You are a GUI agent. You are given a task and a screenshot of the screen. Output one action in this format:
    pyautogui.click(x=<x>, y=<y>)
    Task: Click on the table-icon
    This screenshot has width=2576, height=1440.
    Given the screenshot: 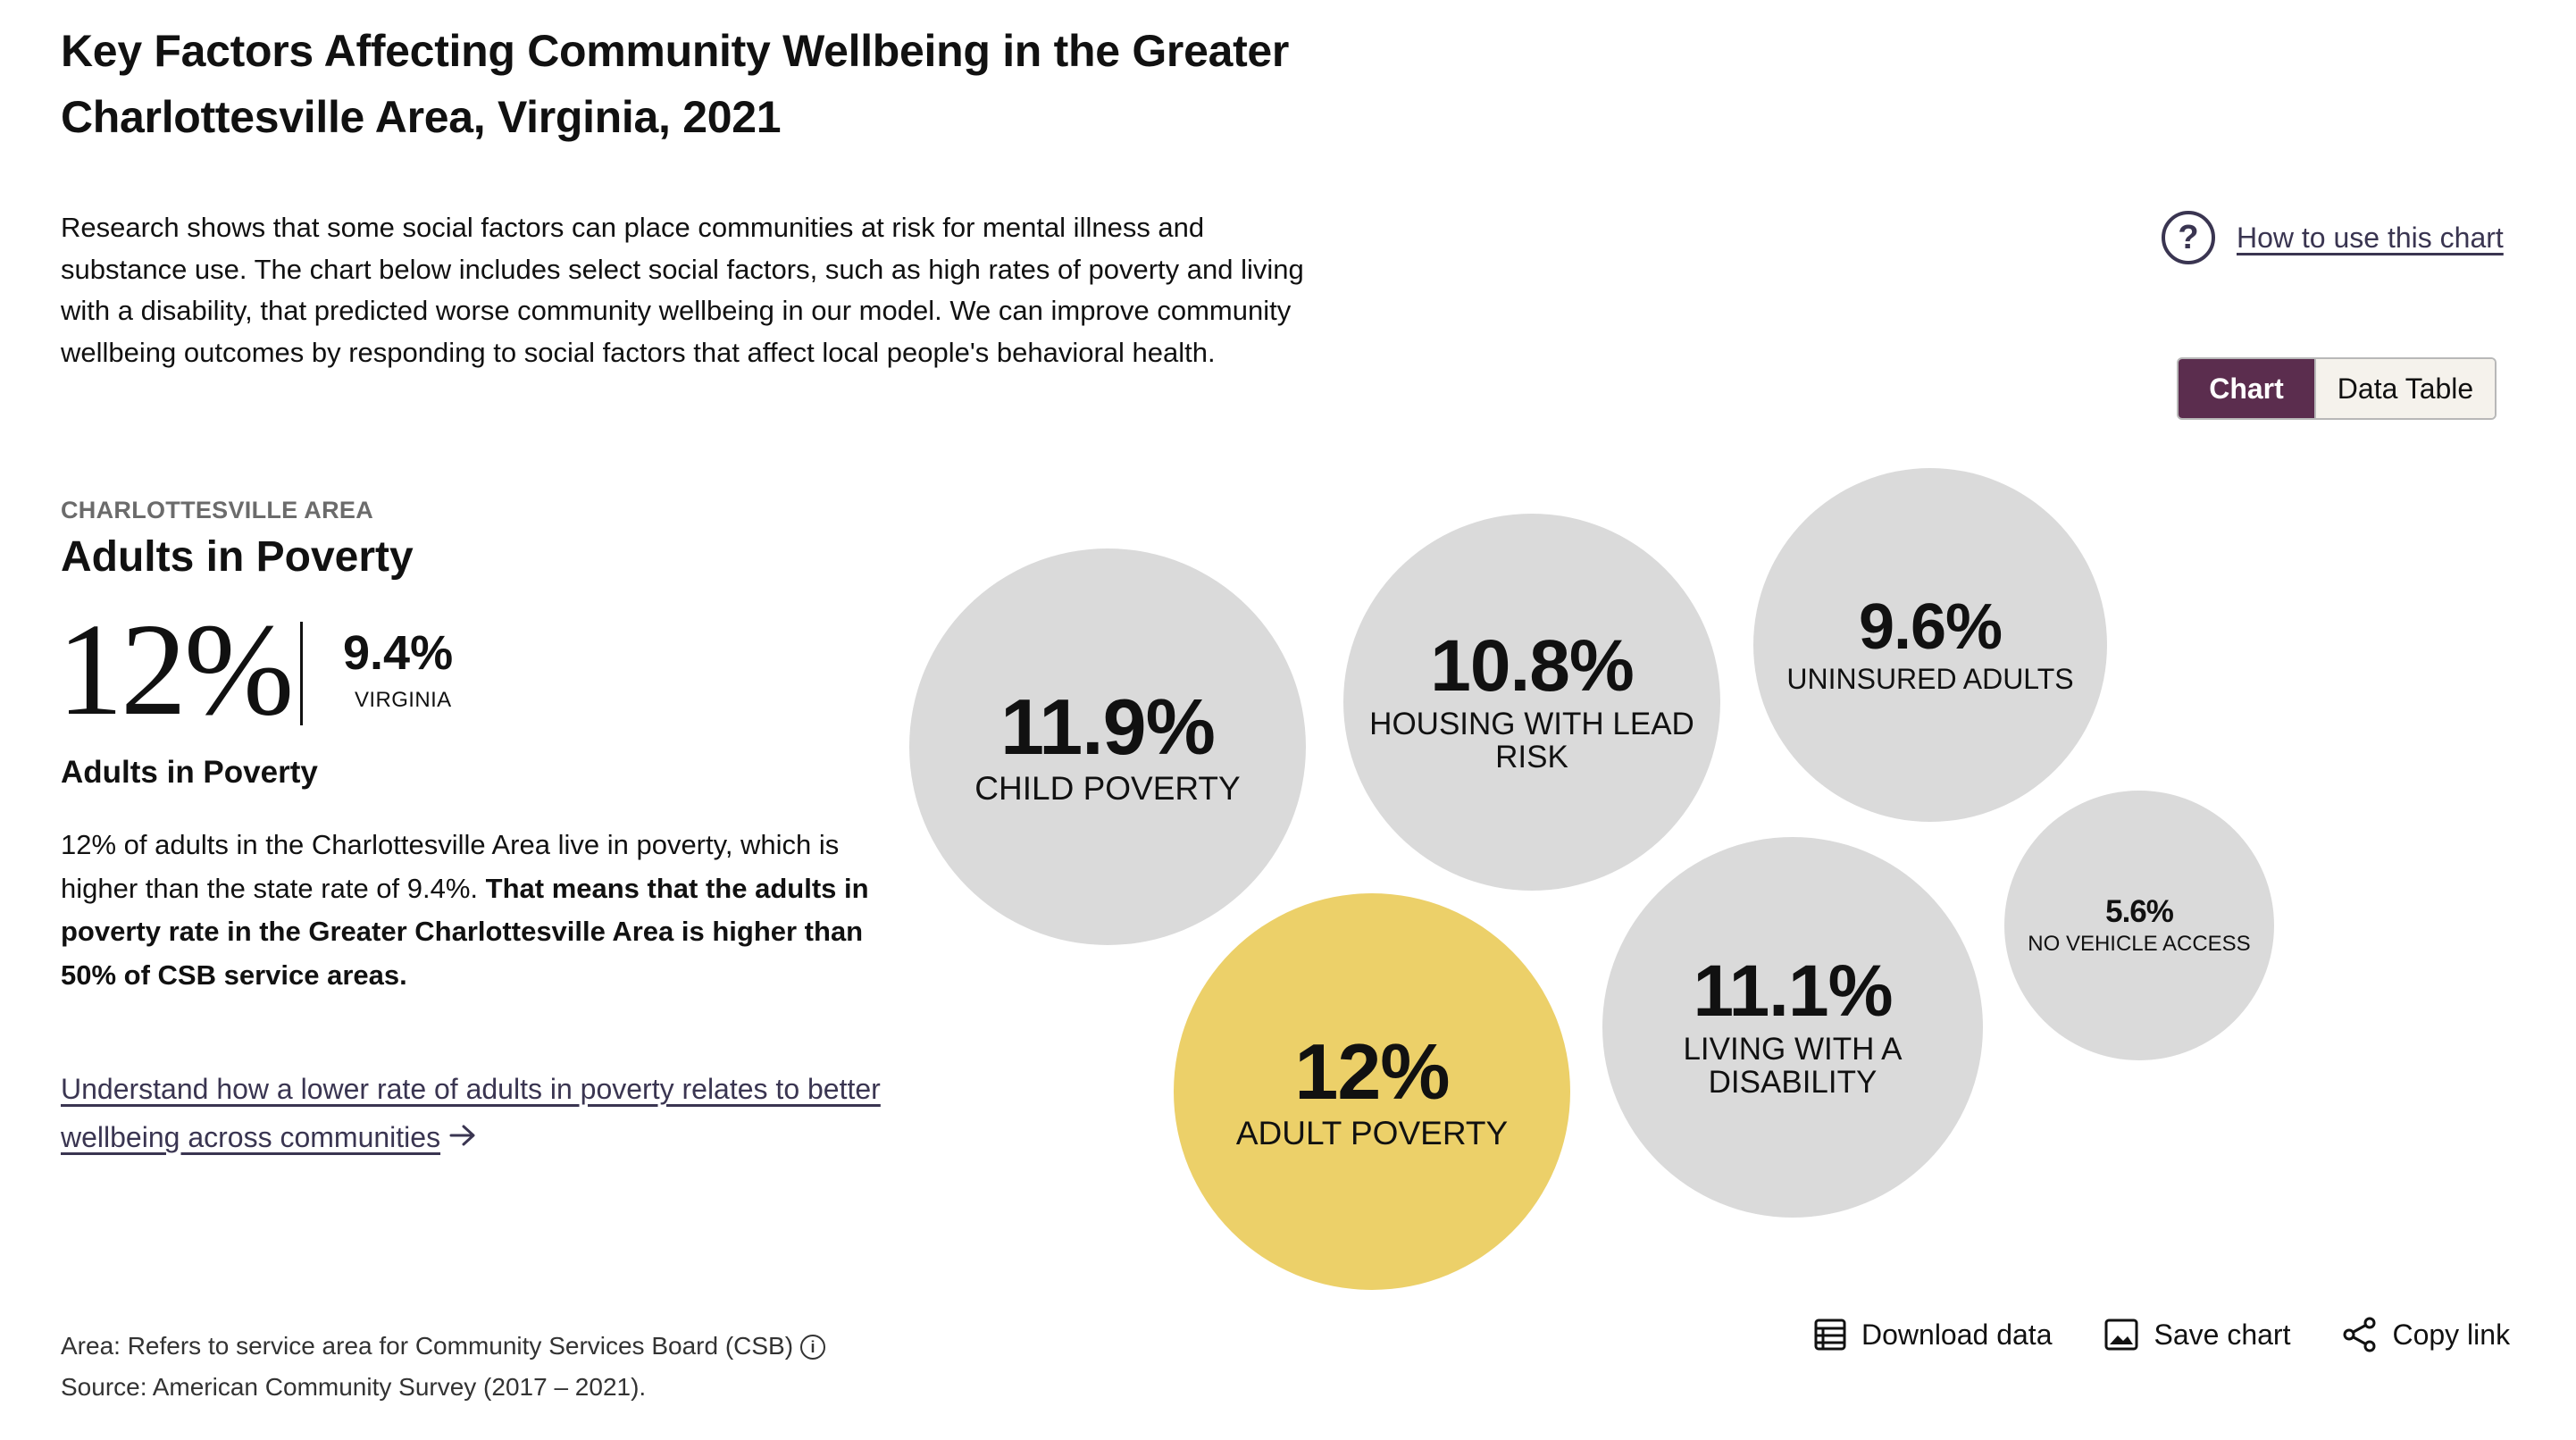 What is the action you would take?
    pyautogui.click(x=1830, y=1335)
    